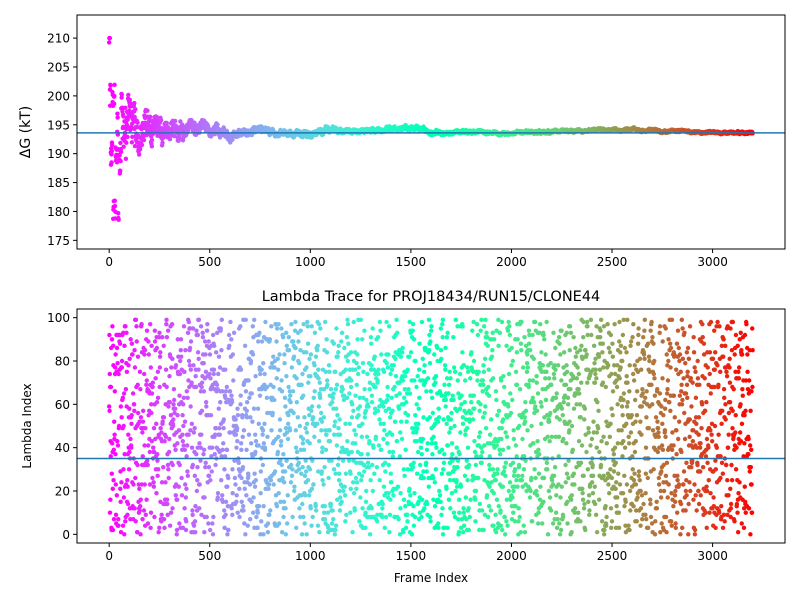 Image resolution: width=800 pixels, height=600 pixels. I want to click on x-tick-label: 2500, so click(612, 262).